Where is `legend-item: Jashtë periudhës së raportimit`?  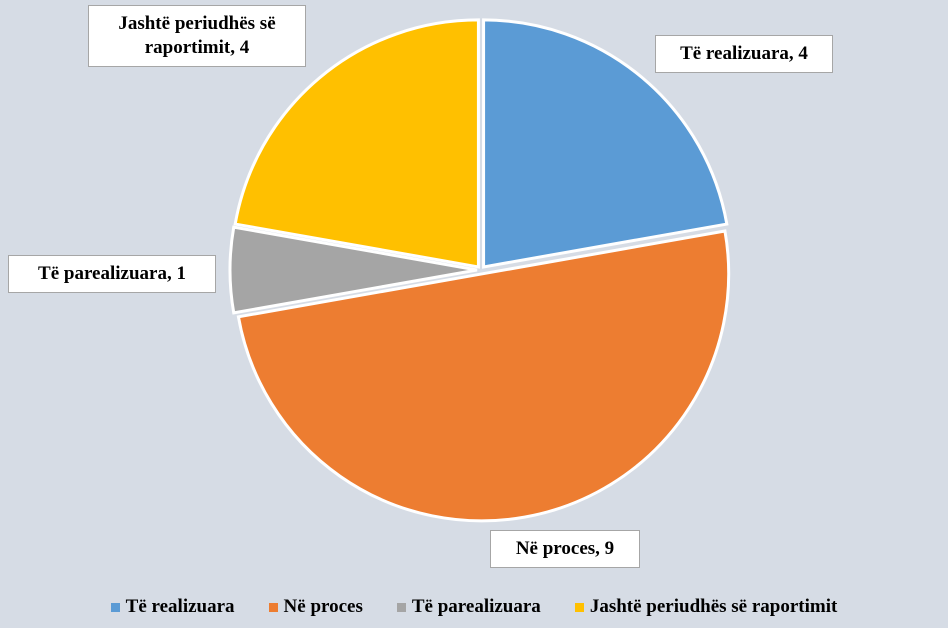 legend-item: Jashtë periudhës së raportimit is located at coordinates (706, 607).